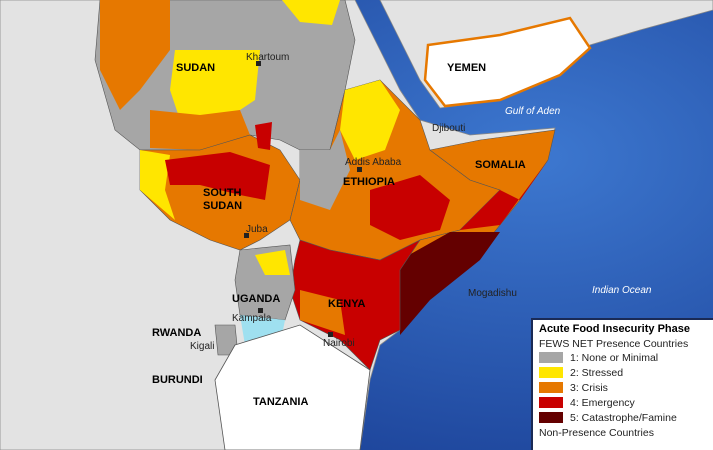 The image size is (713, 450). Describe the element at coordinates (596, 433) in the screenshot. I see `legend-non-presence-heading: Non-Presence Countries` at that location.